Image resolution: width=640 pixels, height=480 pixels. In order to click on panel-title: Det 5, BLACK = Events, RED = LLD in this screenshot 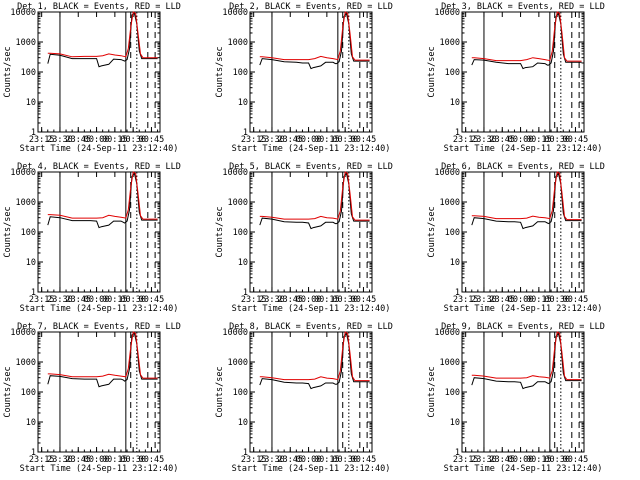, I will do `click(311, 167)`.